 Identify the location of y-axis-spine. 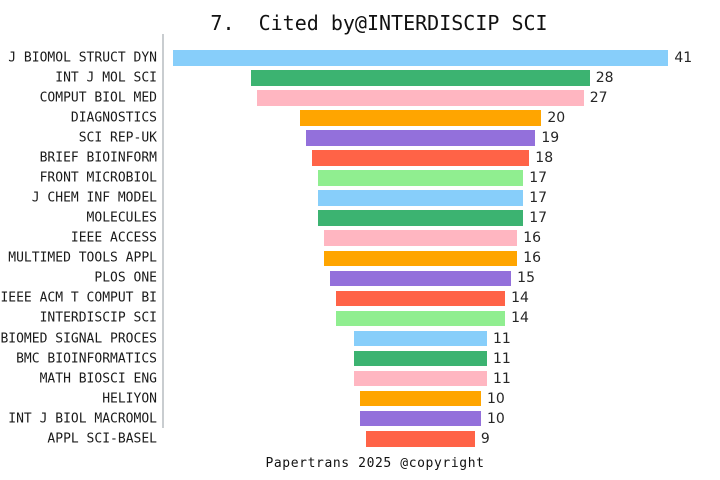
(163, 231).